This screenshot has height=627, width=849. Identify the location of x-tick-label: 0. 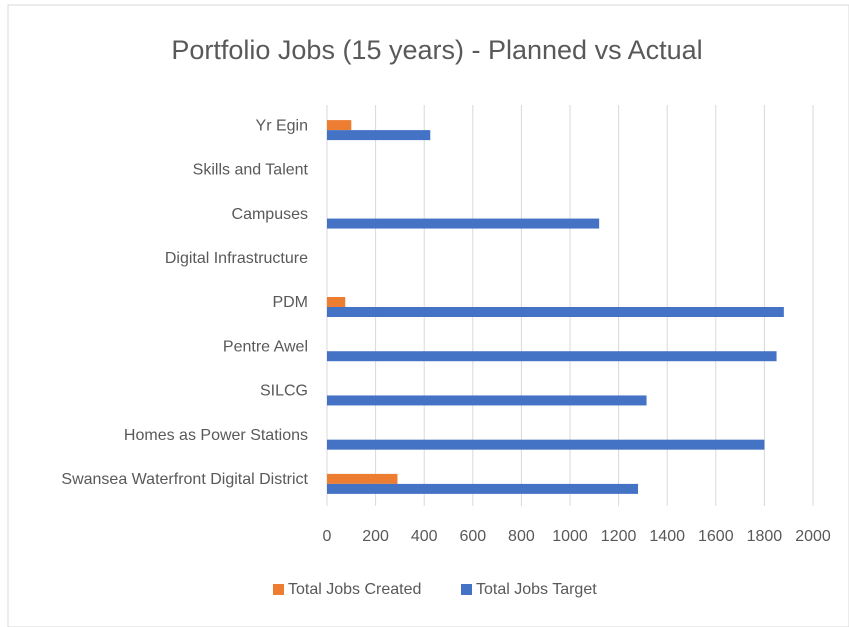
(327, 536).